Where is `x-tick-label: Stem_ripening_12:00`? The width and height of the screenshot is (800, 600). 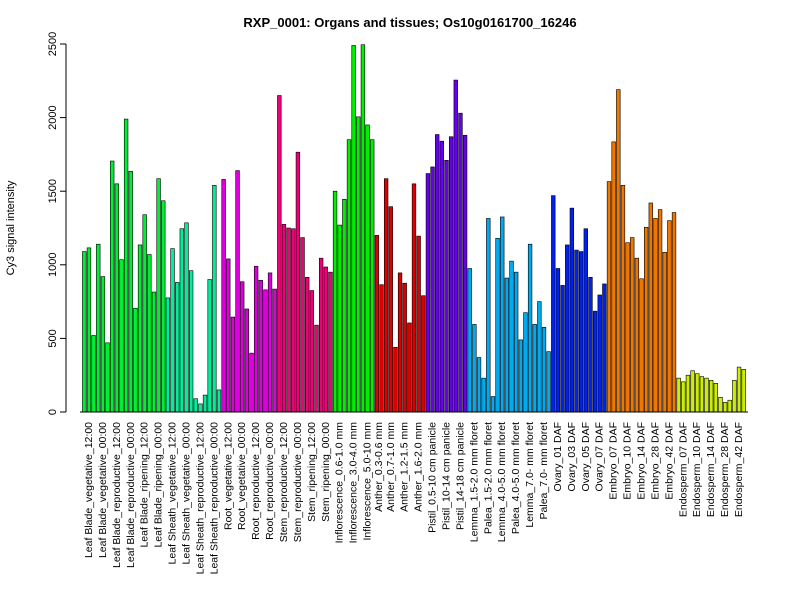 x-tick-label: Stem_ripening_12:00 is located at coordinates (312, 472).